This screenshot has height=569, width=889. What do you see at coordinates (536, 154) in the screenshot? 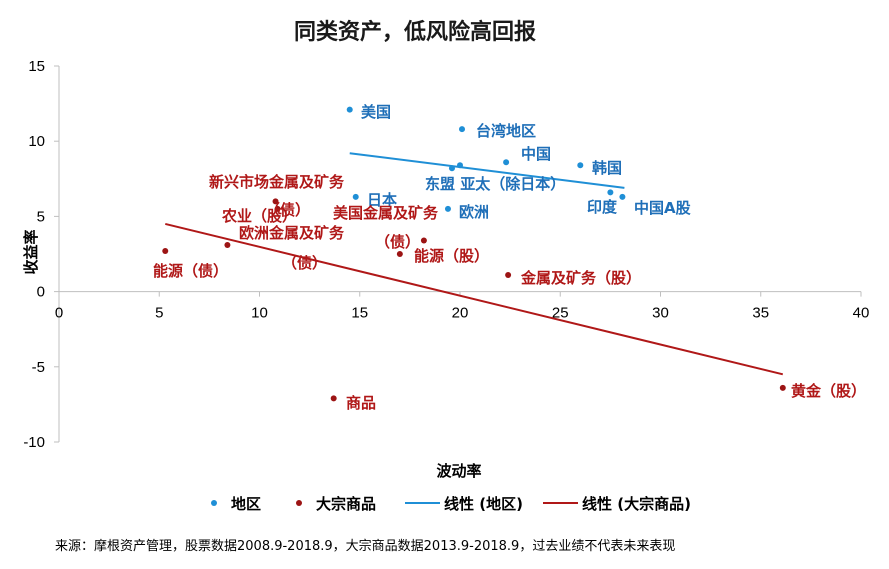
I see `label-china: 中国` at bounding box center [536, 154].